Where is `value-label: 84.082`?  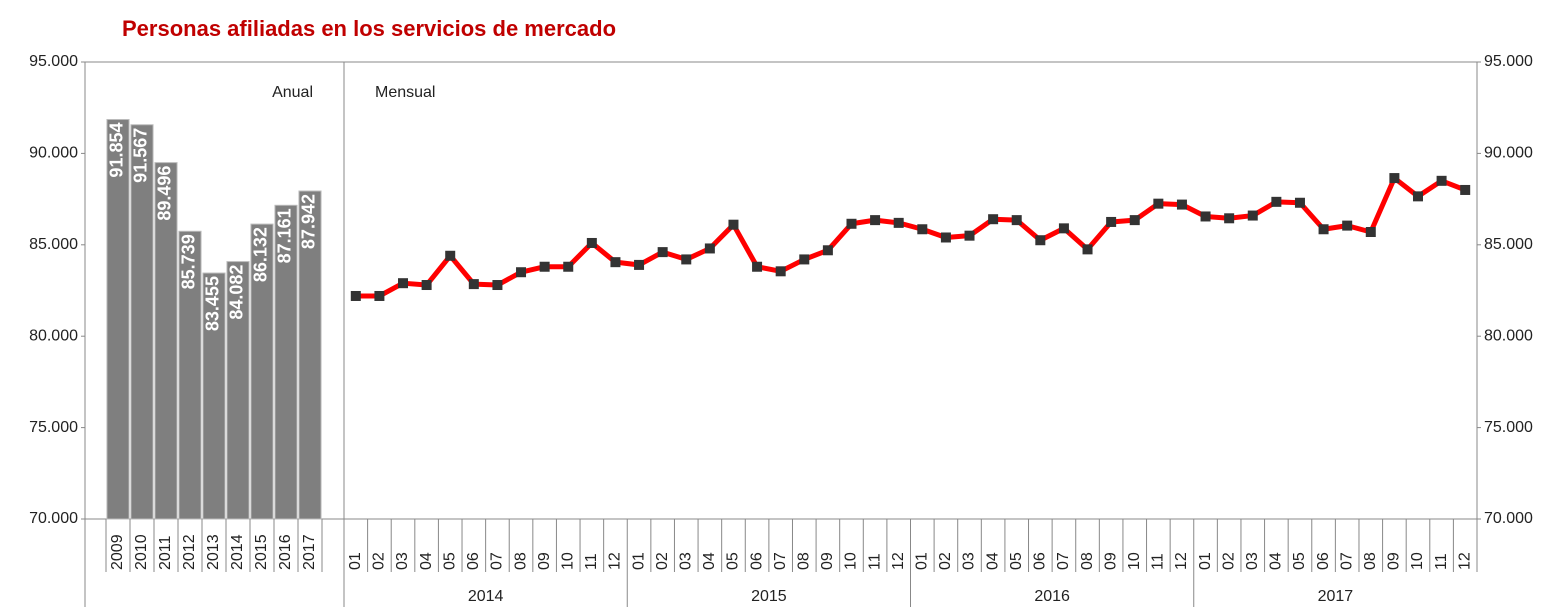 value-label: 84.082 is located at coordinates (237, 292).